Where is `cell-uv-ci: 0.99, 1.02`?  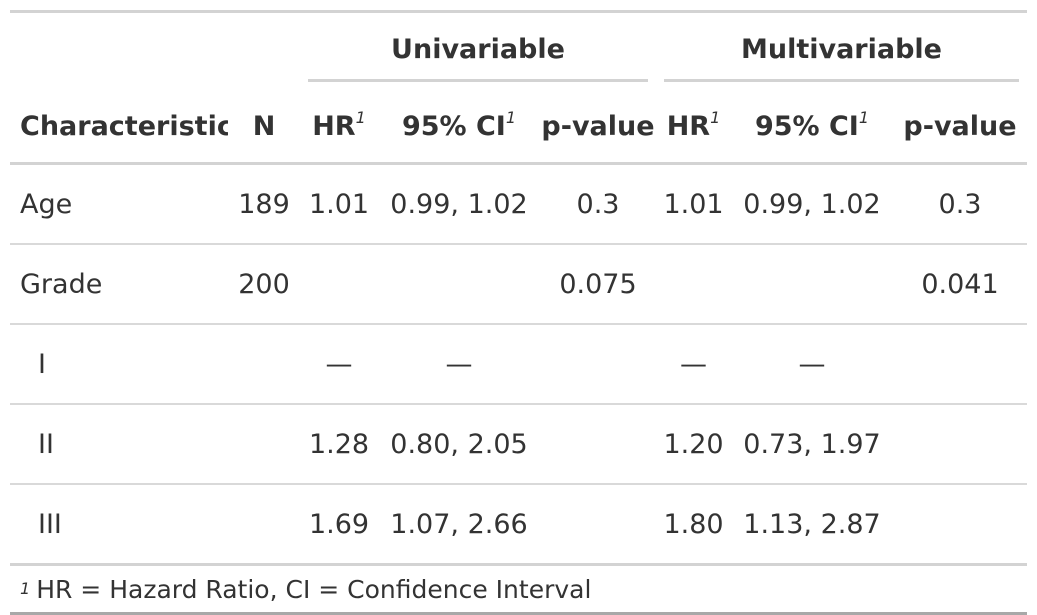 cell-uv-ci: 0.99, 1.02 is located at coordinates (459, 204).